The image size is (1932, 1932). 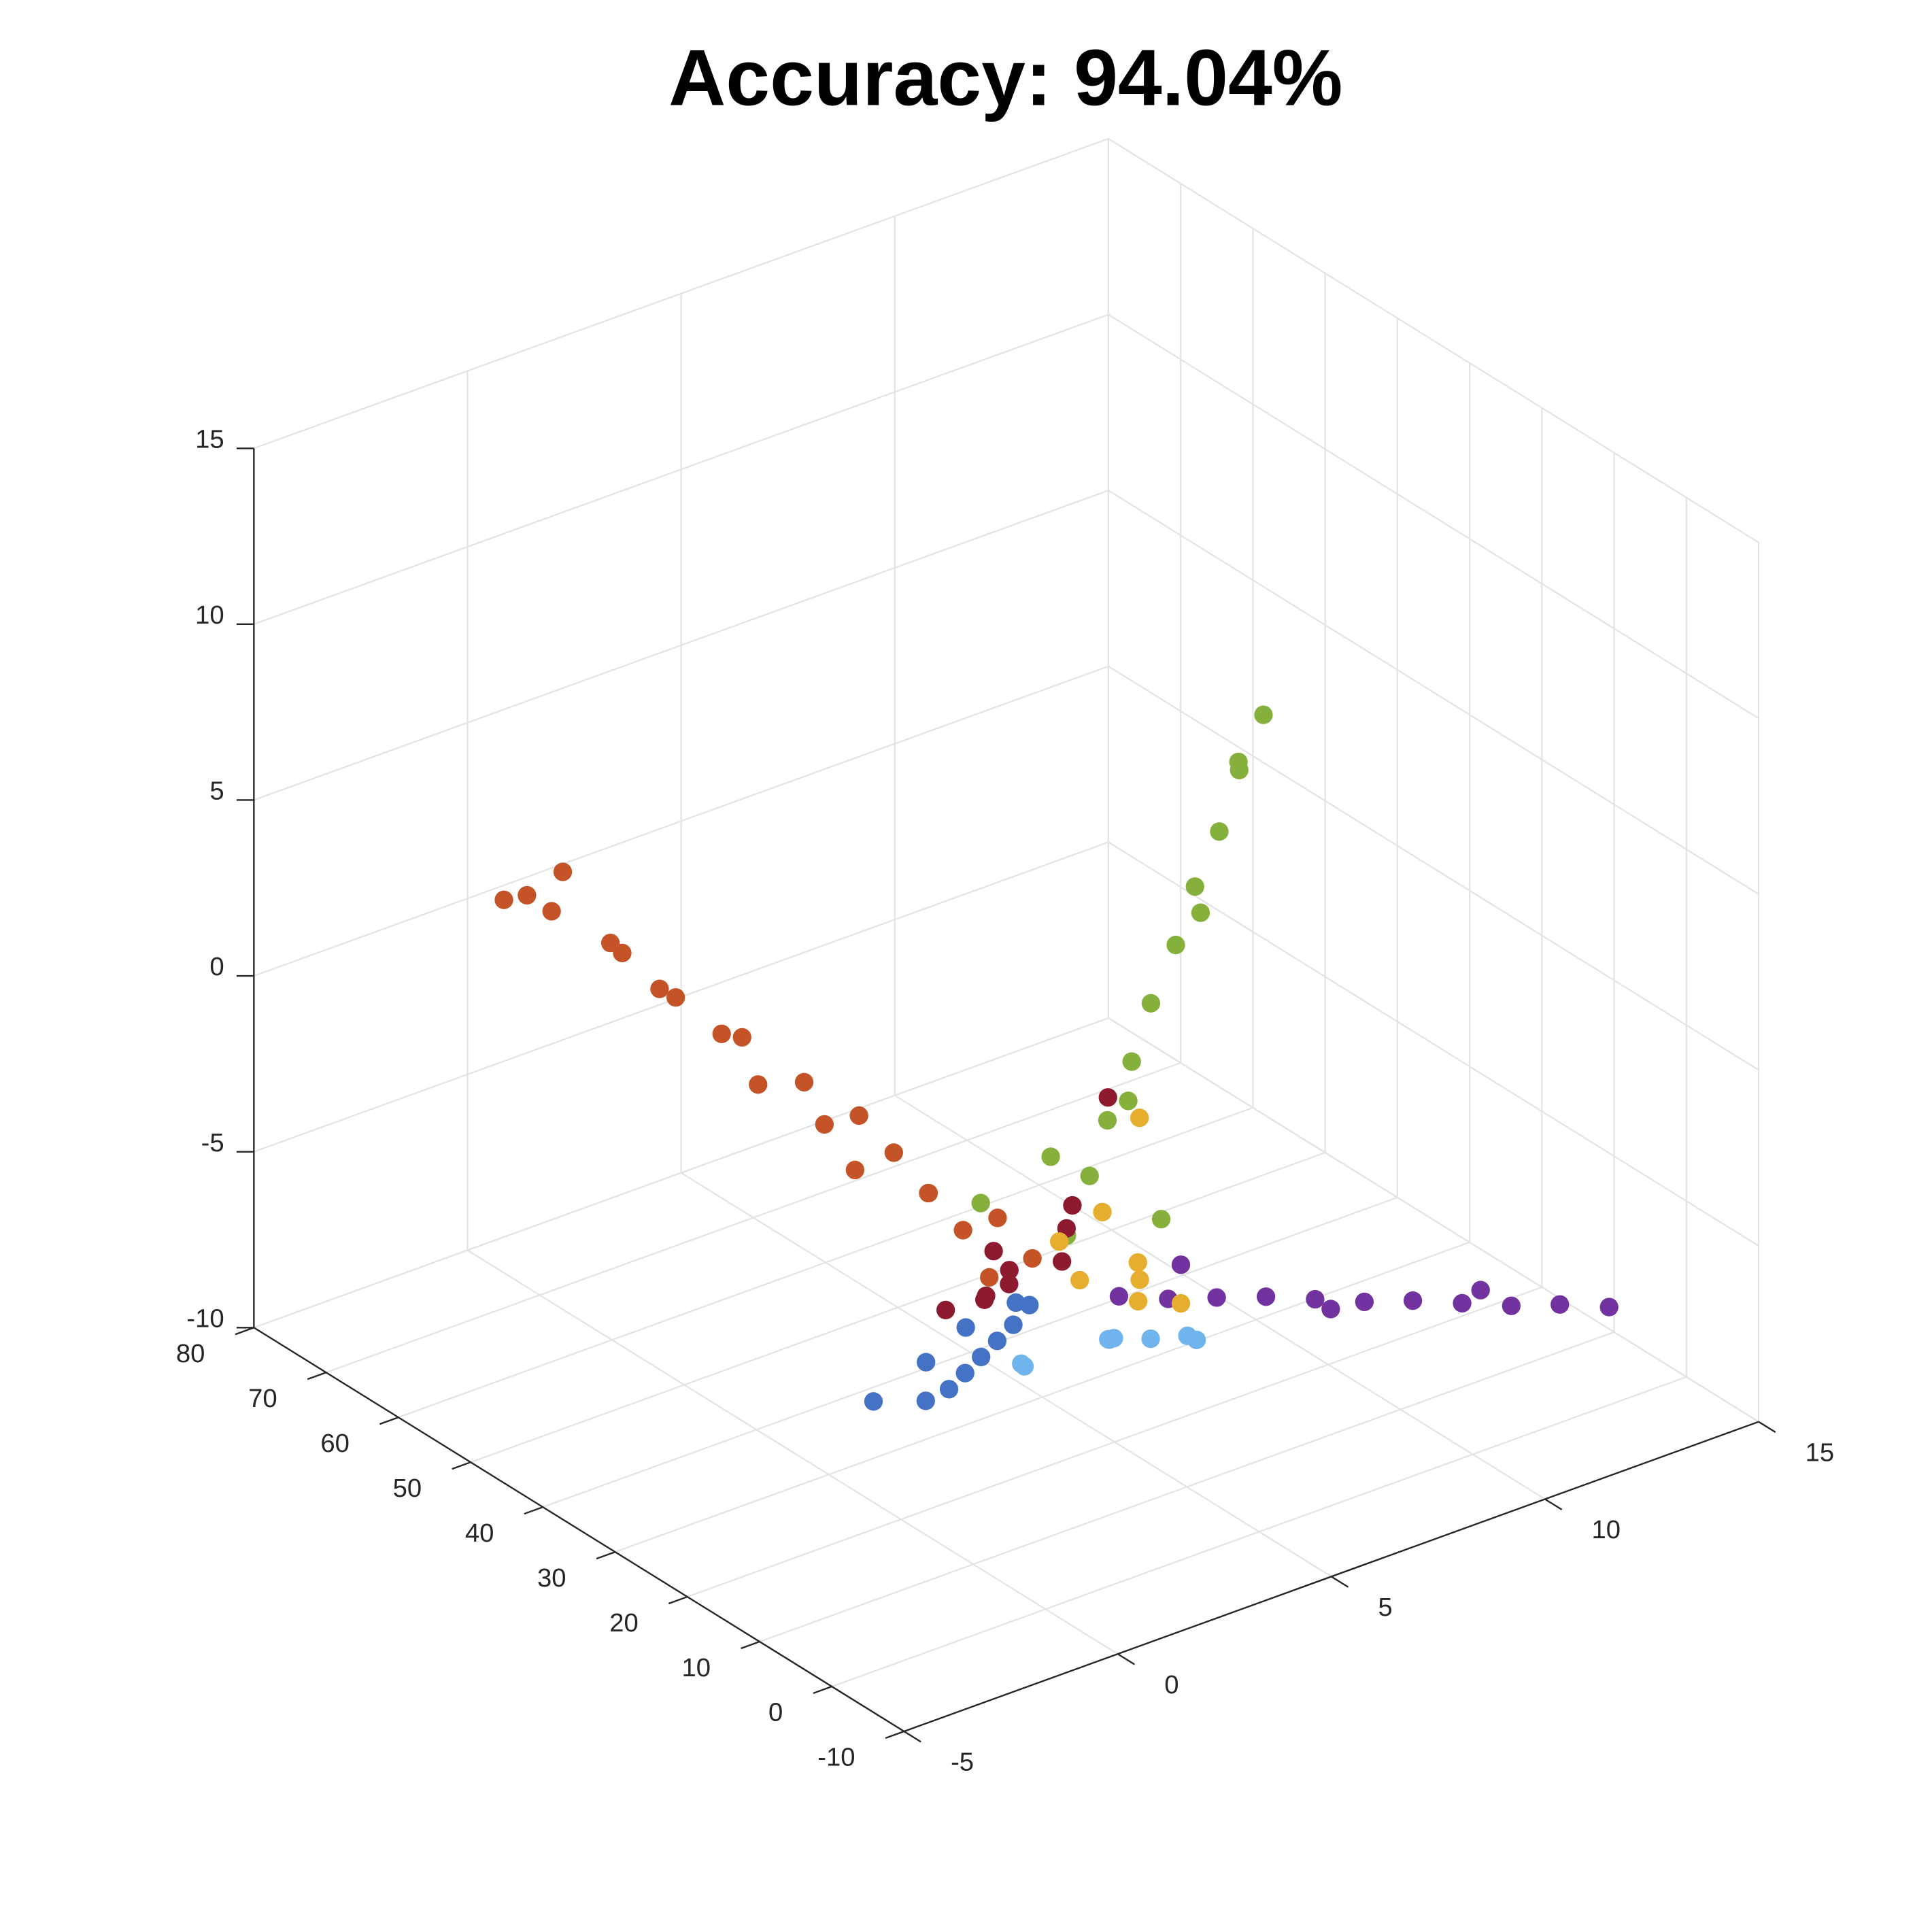 What do you see at coordinates (1385, 1607) in the screenshot?
I see `x-tick-label: 5` at bounding box center [1385, 1607].